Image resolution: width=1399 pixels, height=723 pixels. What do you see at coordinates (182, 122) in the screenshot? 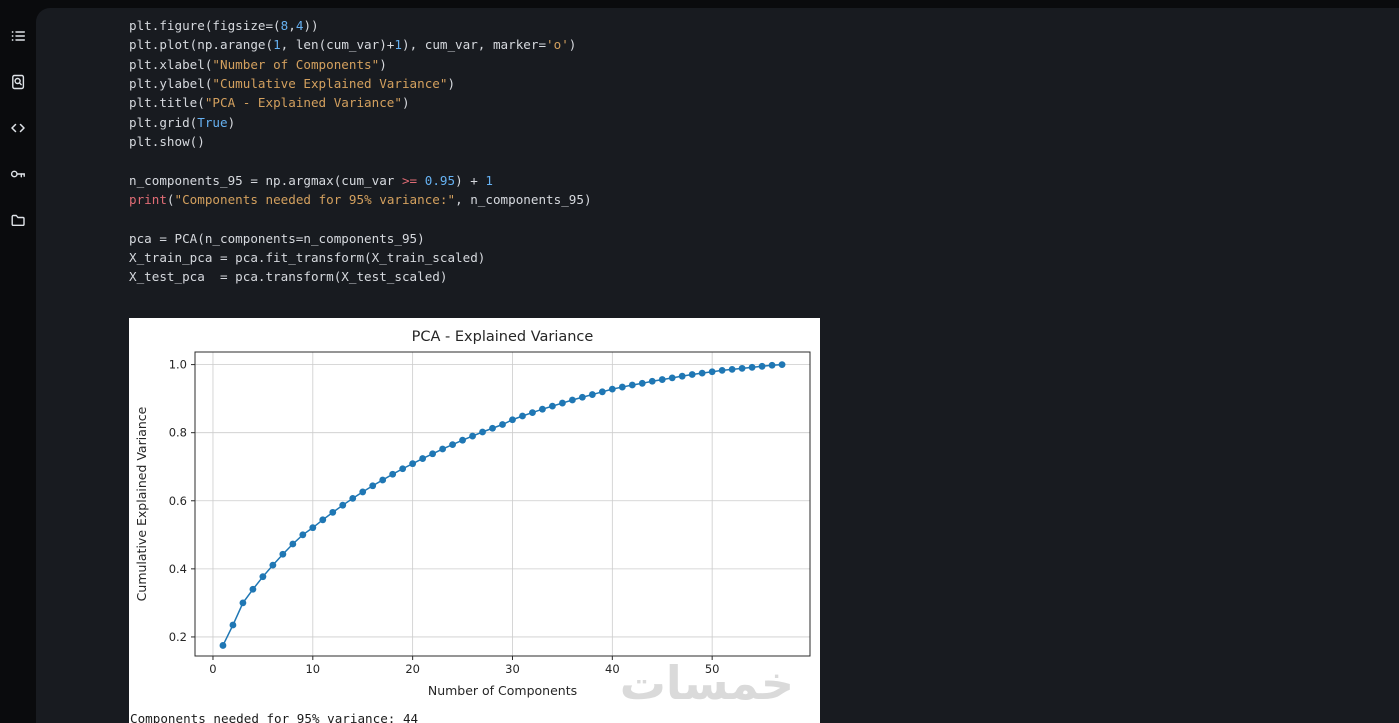
I see `code-line: plt.grid(True)` at bounding box center [182, 122].